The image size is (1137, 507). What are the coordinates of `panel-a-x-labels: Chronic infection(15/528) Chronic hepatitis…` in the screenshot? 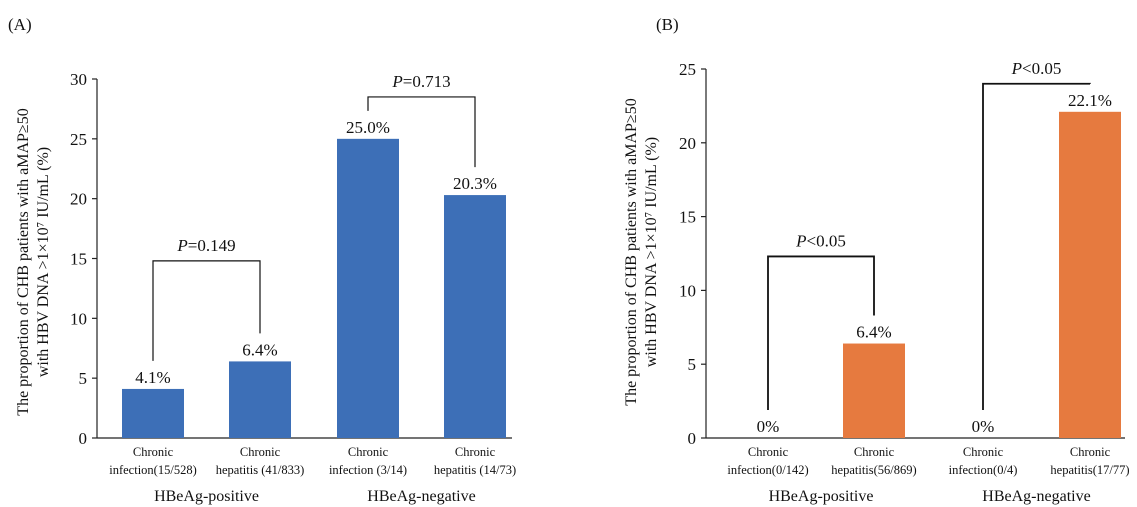 It's located at (312, 475).